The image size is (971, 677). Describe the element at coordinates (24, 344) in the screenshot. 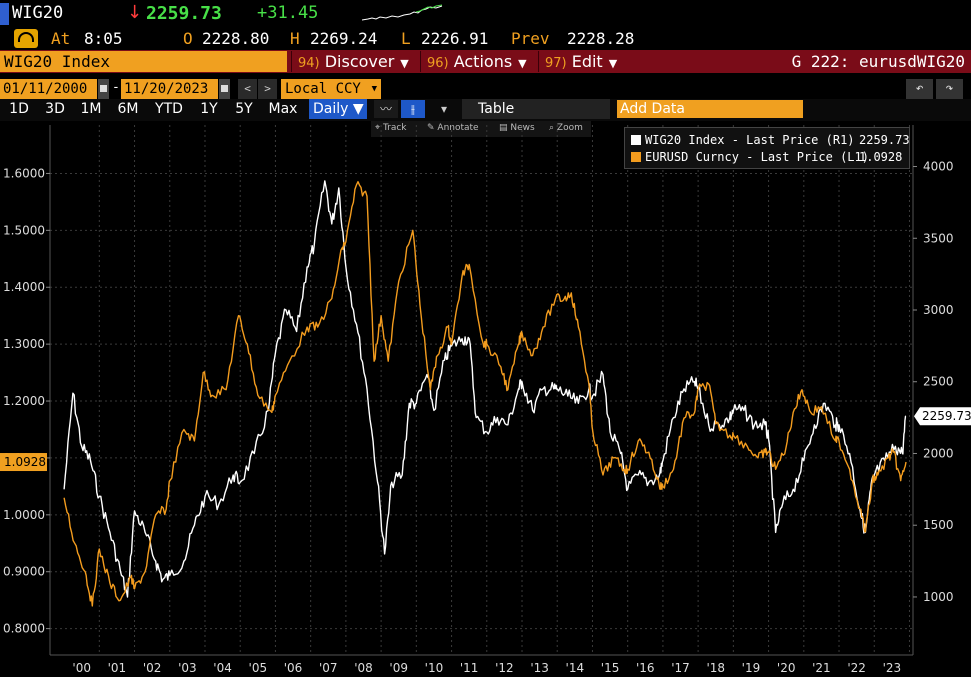

I see `left-tick-label: 1.3000` at that location.